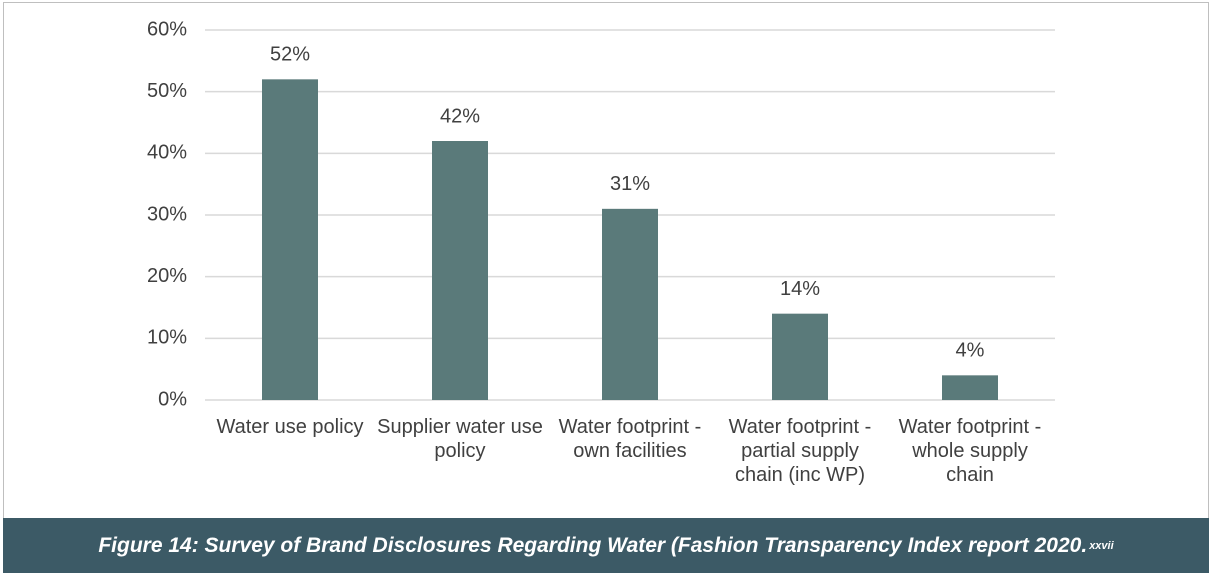 This screenshot has height=573, width=1212. I want to click on caption-superscript: xxvii, so click(1101, 545).